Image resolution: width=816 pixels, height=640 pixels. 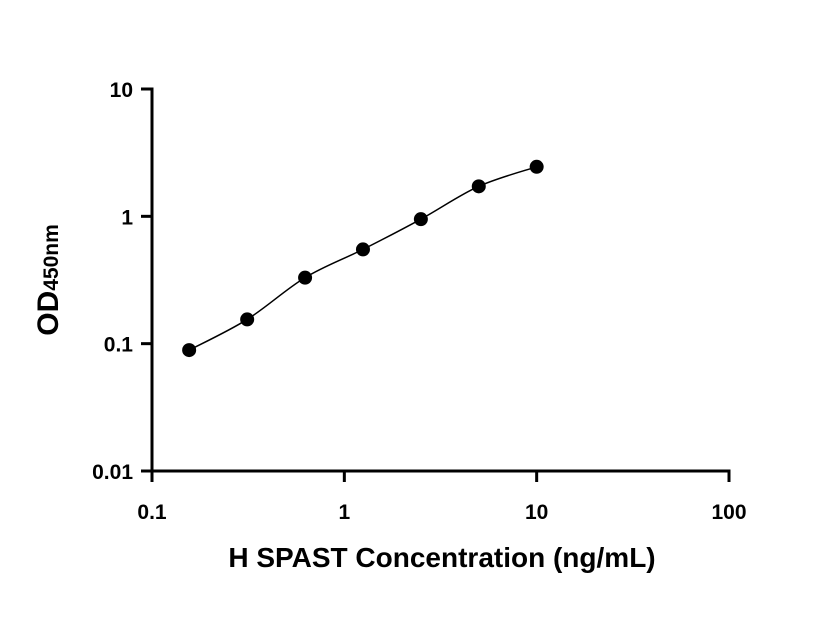 I want to click on x-tick-label: 1, so click(x=344, y=512).